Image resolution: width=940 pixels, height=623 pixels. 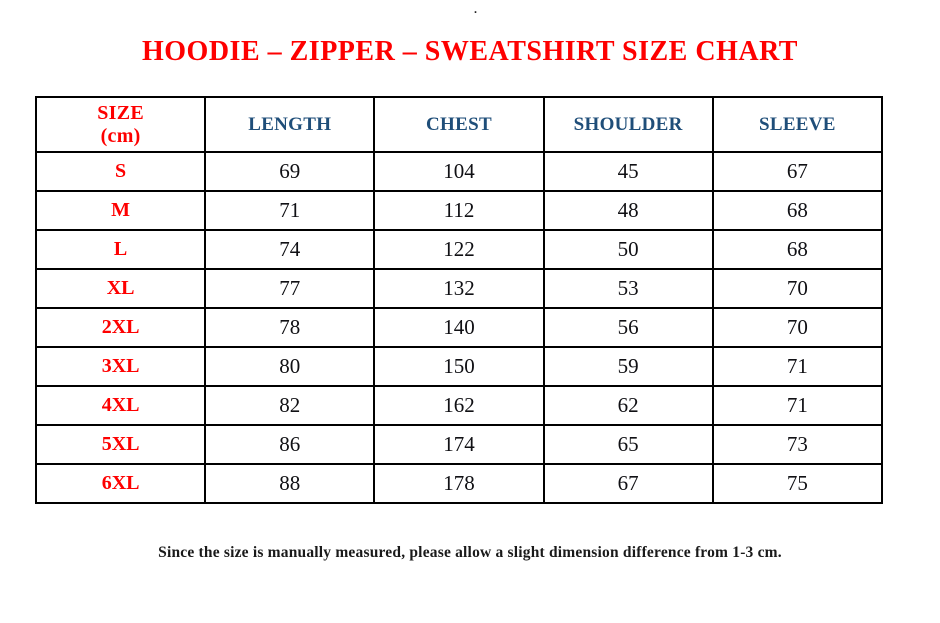 I want to click on size-label-cell: XL, so click(x=120, y=288).